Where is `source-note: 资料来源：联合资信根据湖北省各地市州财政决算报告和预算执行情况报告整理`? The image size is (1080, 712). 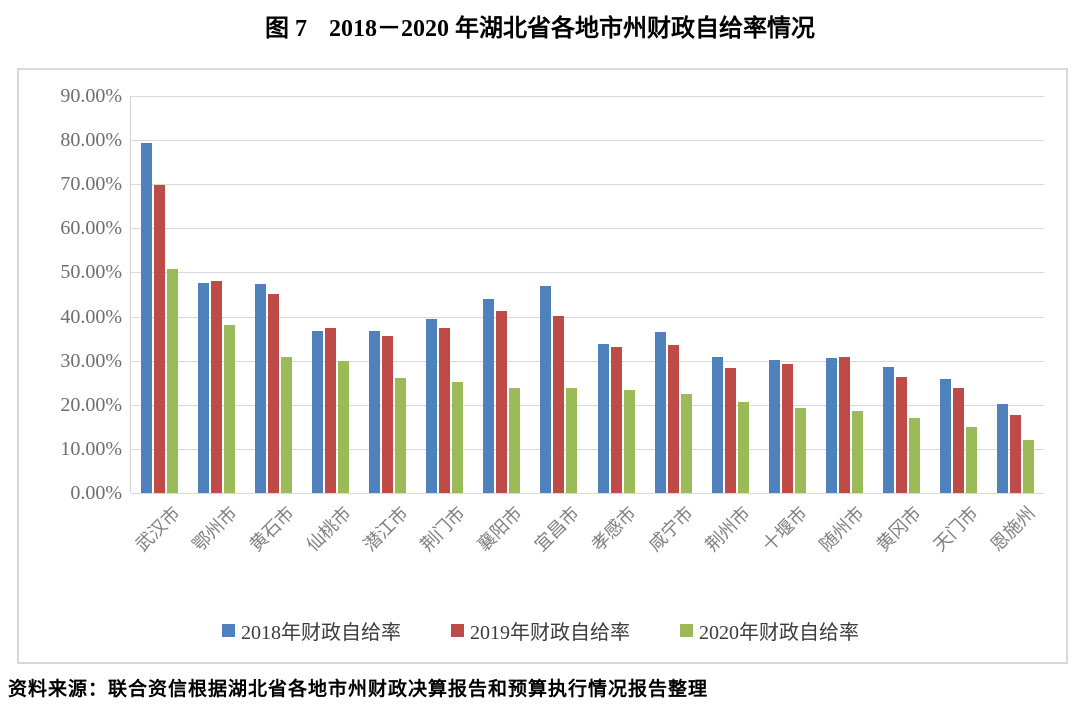 source-note: 资料来源：联合资信根据湖北省各地市州财政决算报告和预算执行情况报告整理 is located at coordinates (358, 689).